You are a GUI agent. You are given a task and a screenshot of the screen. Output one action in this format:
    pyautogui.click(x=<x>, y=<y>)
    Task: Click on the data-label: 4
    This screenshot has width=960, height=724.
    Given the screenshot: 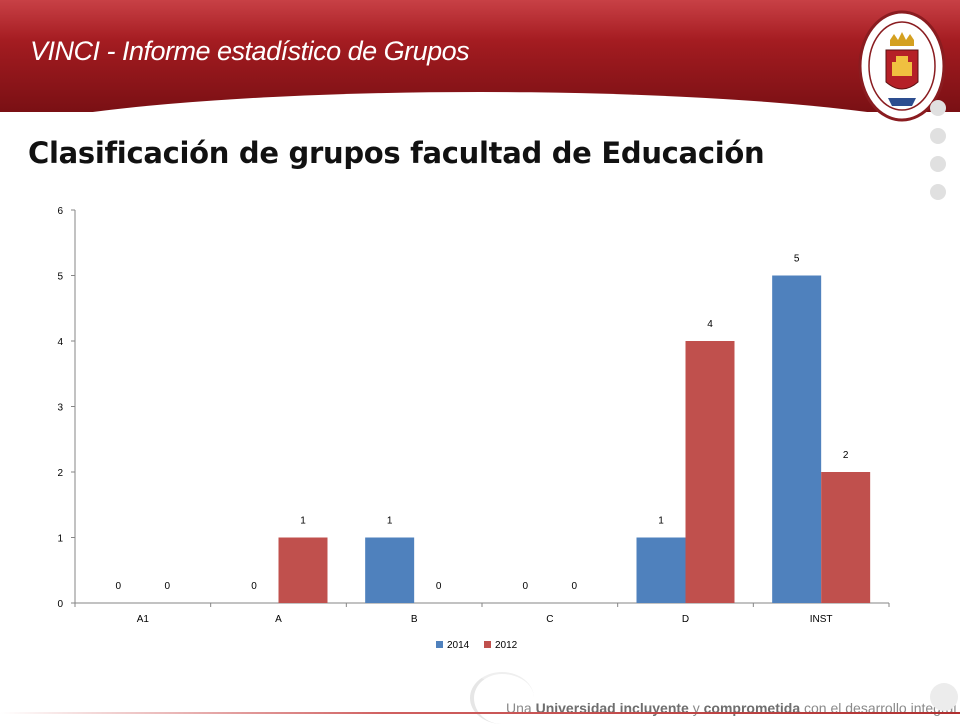 What is the action you would take?
    pyautogui.click(x=710, y=324)
    